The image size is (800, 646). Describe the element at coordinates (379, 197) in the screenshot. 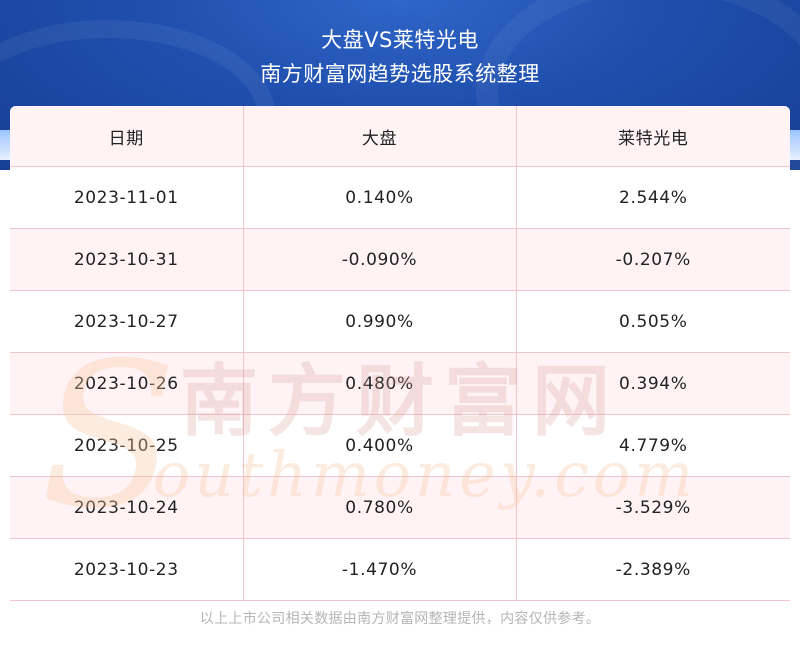

I see `cell-market-change: 0.140%` at that location.